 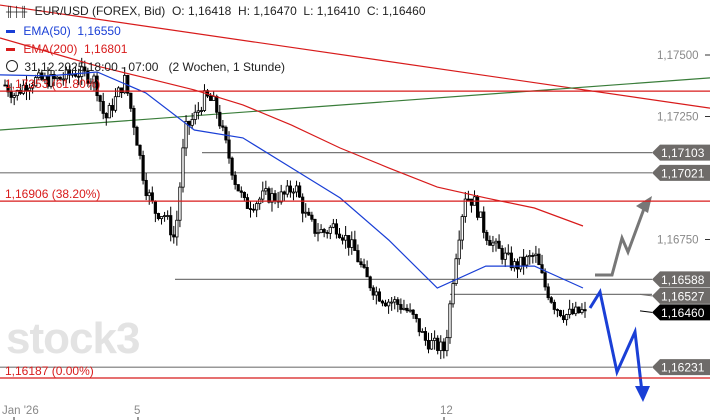 What do you see at coordinates (332, 11) in the screenshot?
I see `low-value: L: 1,16410` at bounding box center [332, 11].